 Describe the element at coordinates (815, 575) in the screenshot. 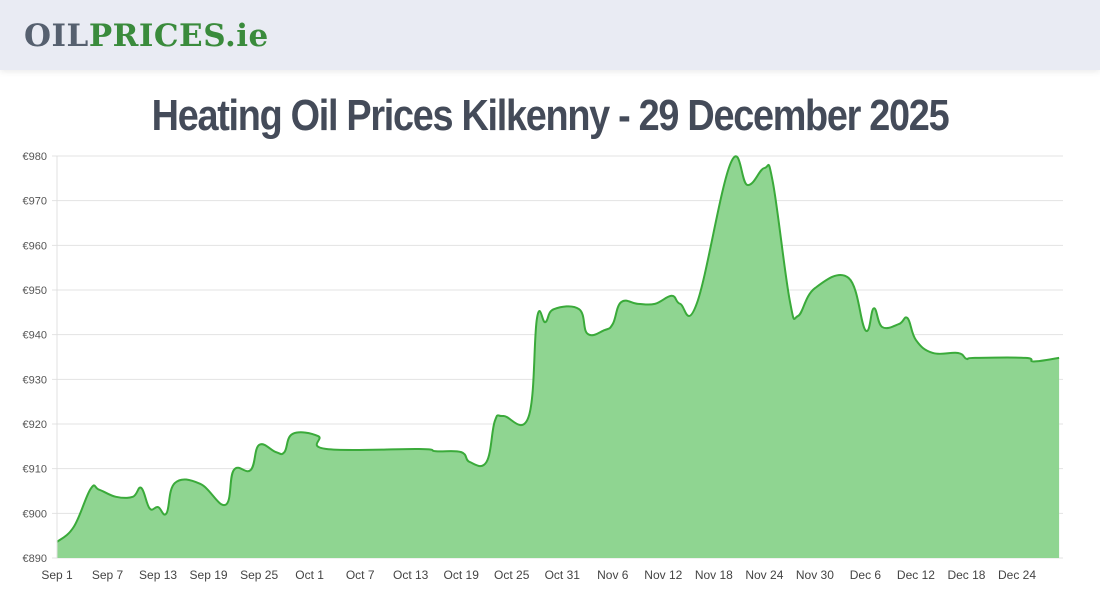

I see `x-tick-label: Nov 30` at that location.